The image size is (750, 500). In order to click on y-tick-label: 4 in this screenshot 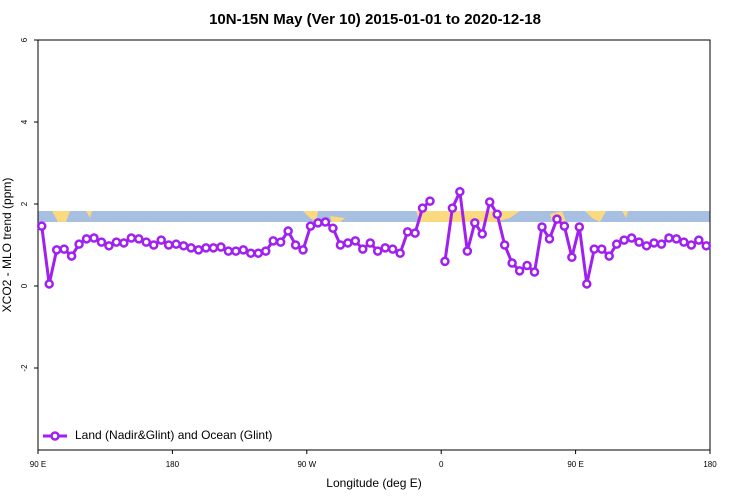, I will do `click(24, 121)`.